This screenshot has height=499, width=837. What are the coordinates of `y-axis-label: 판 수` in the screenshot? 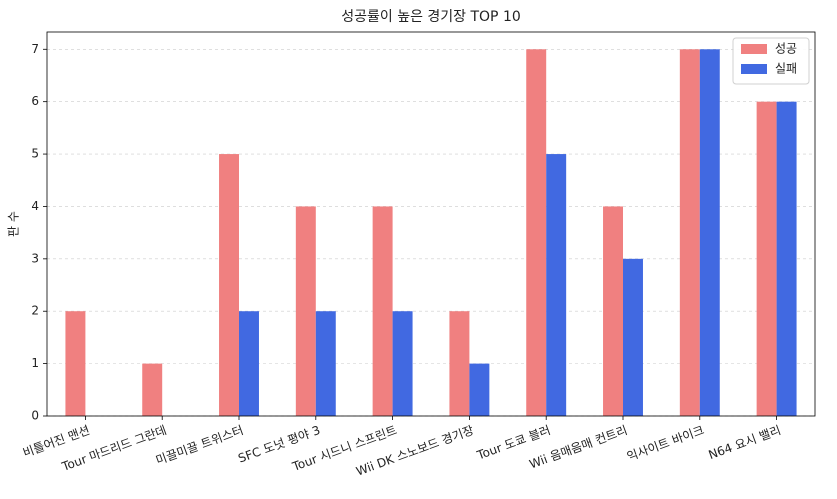 It's located at (14, 224).